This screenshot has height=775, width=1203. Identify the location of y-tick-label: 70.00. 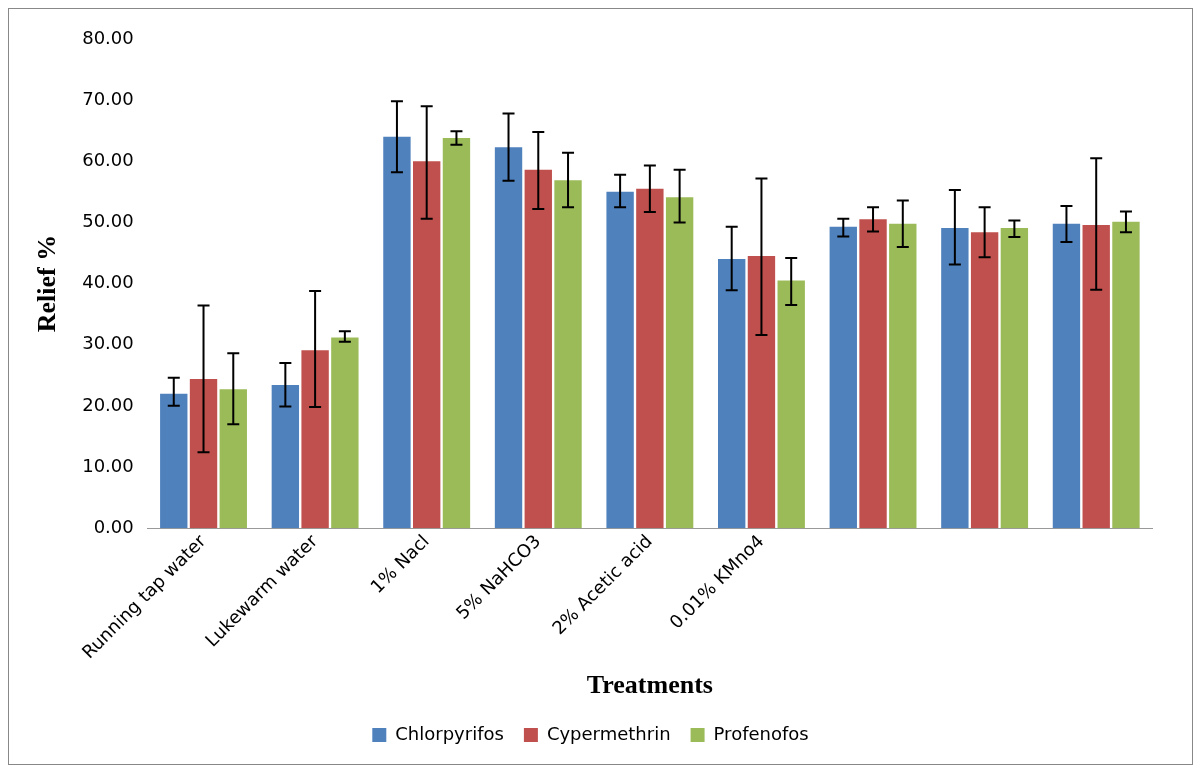
(108, 98).